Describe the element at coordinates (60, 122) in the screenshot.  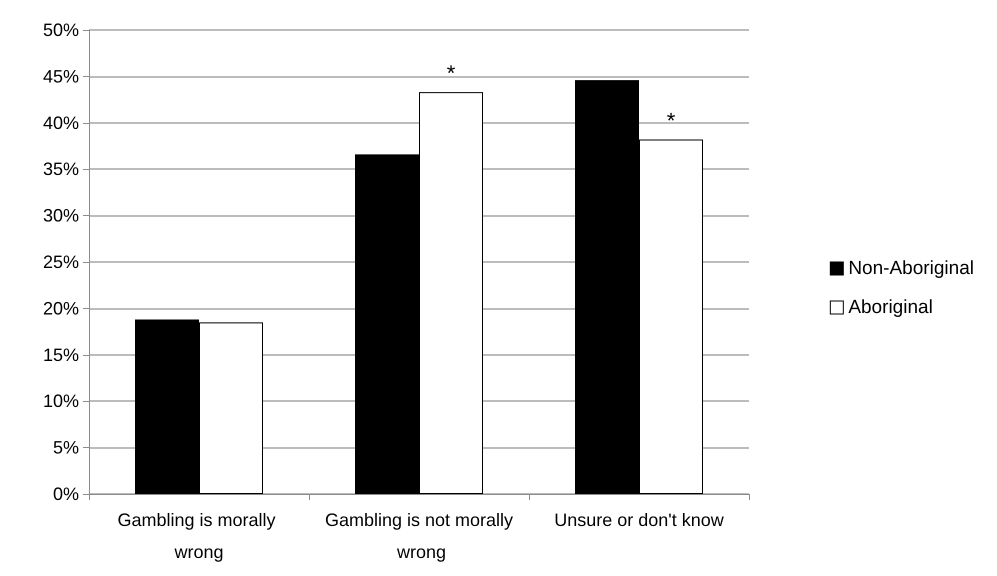
I see `y-tick-label: 40%` at that location.